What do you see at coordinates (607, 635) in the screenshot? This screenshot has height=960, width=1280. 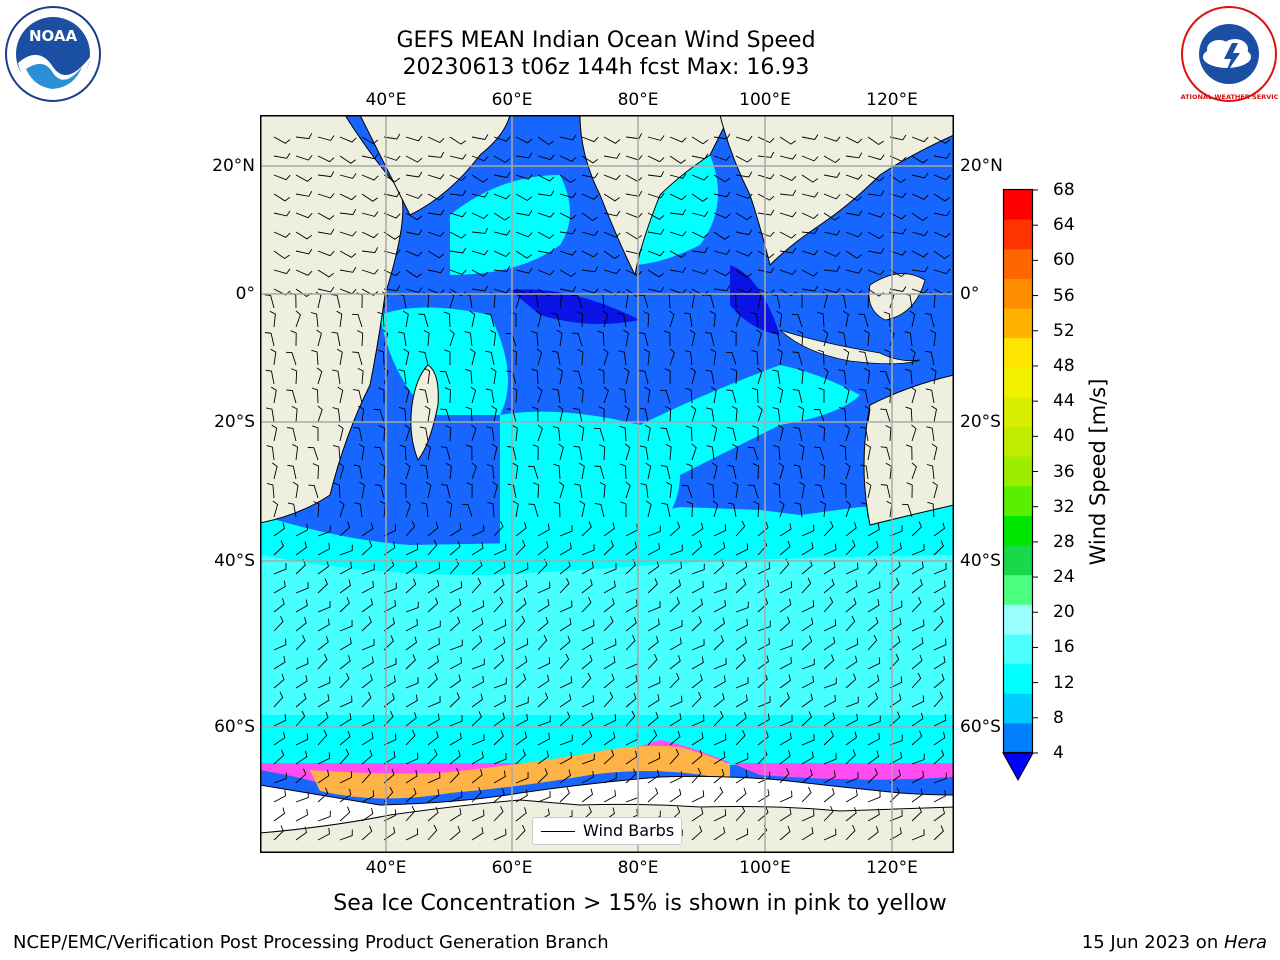 I see `wind-band-south-strong` at bounding box center [607, 635].